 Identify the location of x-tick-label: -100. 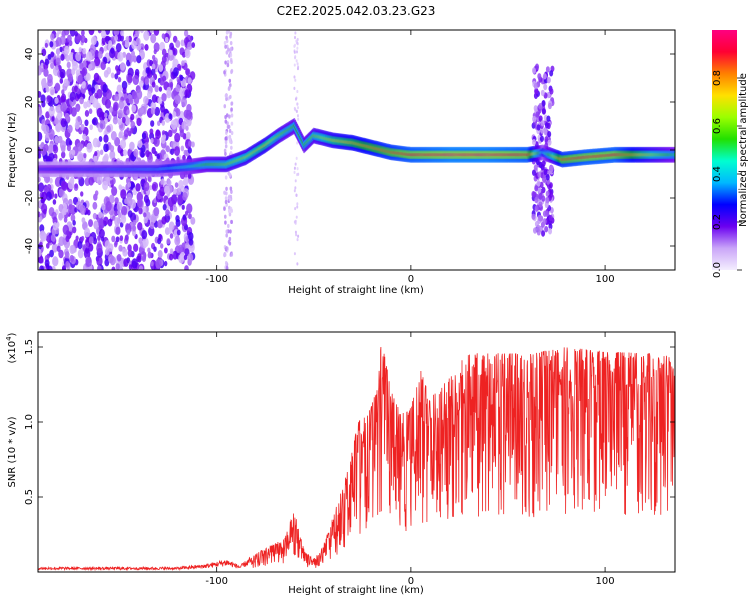
(216, 581).